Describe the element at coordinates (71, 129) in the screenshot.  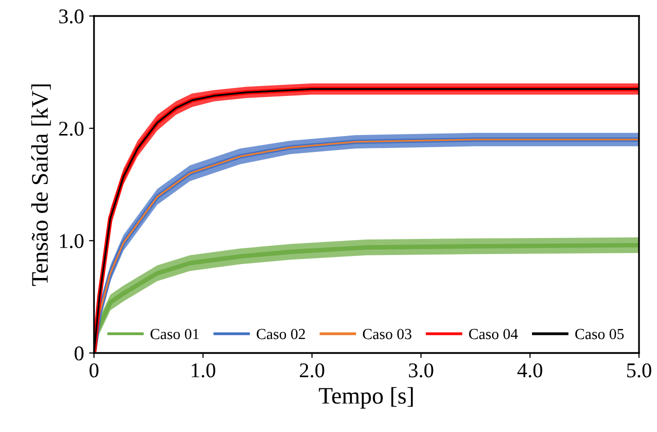
I see `y-tick-label: 2.0` at that location.